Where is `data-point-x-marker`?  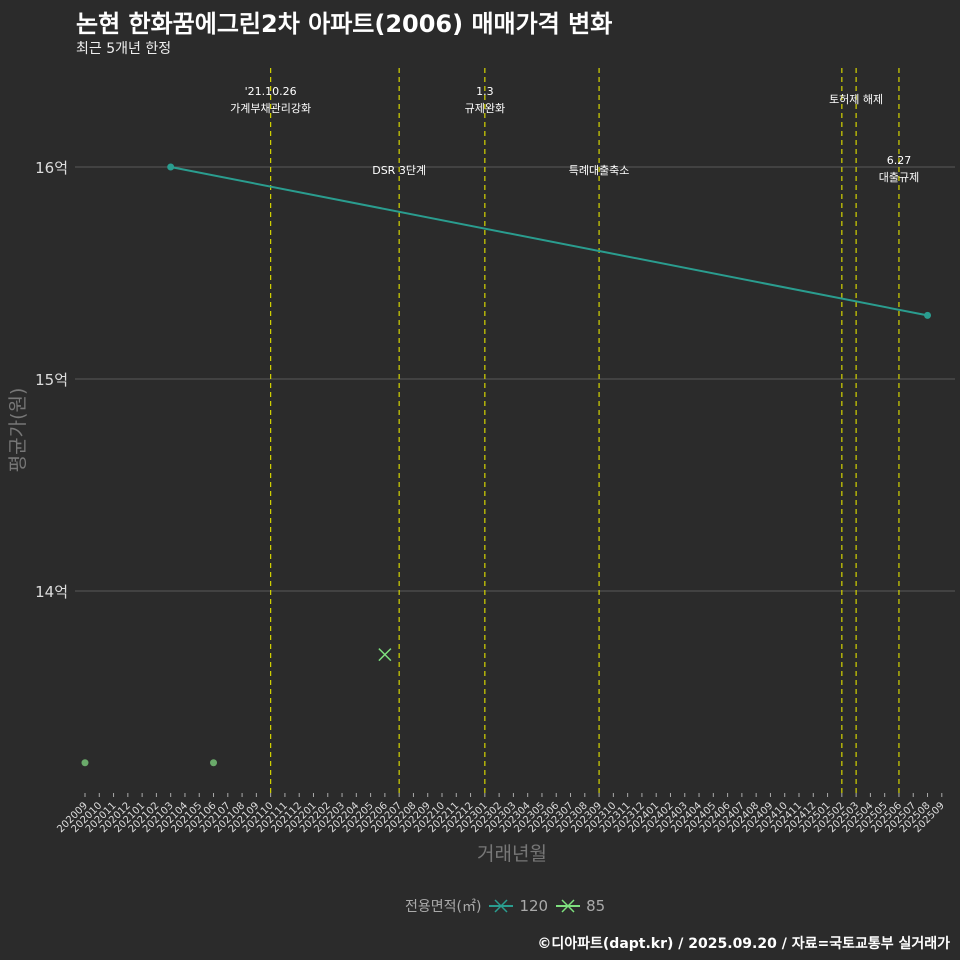
data-point-x-marker is located at coordinates (385, 655).